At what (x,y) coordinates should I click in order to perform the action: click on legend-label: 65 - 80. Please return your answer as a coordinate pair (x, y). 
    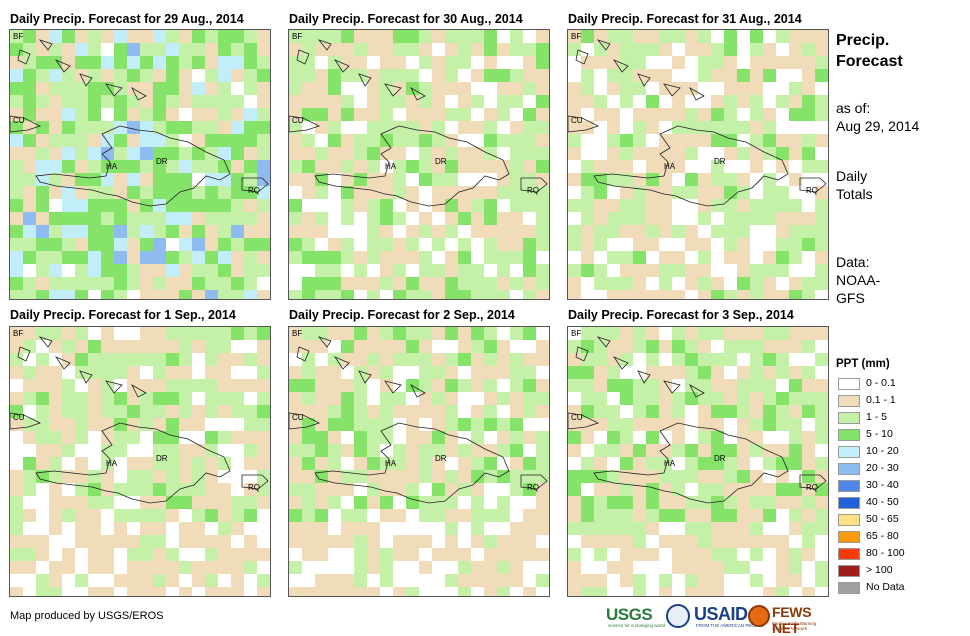
    Looking at the image, I should click on (882, 536).